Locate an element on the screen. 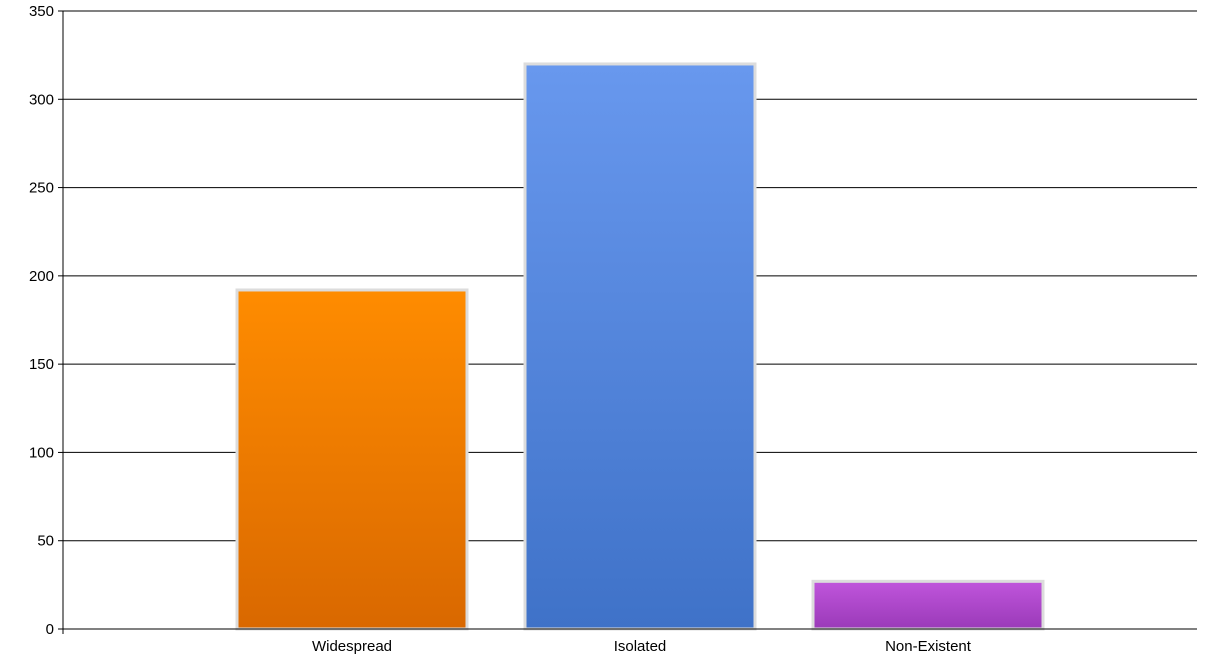  y-tick-label: 250 is located at coordinates (41, 188).